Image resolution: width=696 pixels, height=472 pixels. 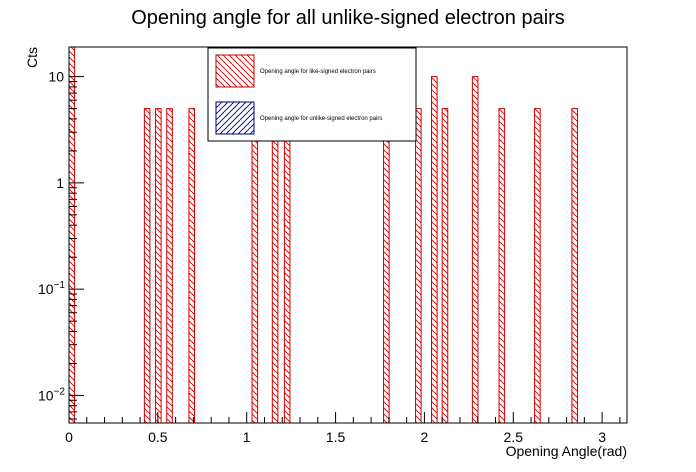 I want to click on x-tick-label: 2, so click(x=425, y=437).